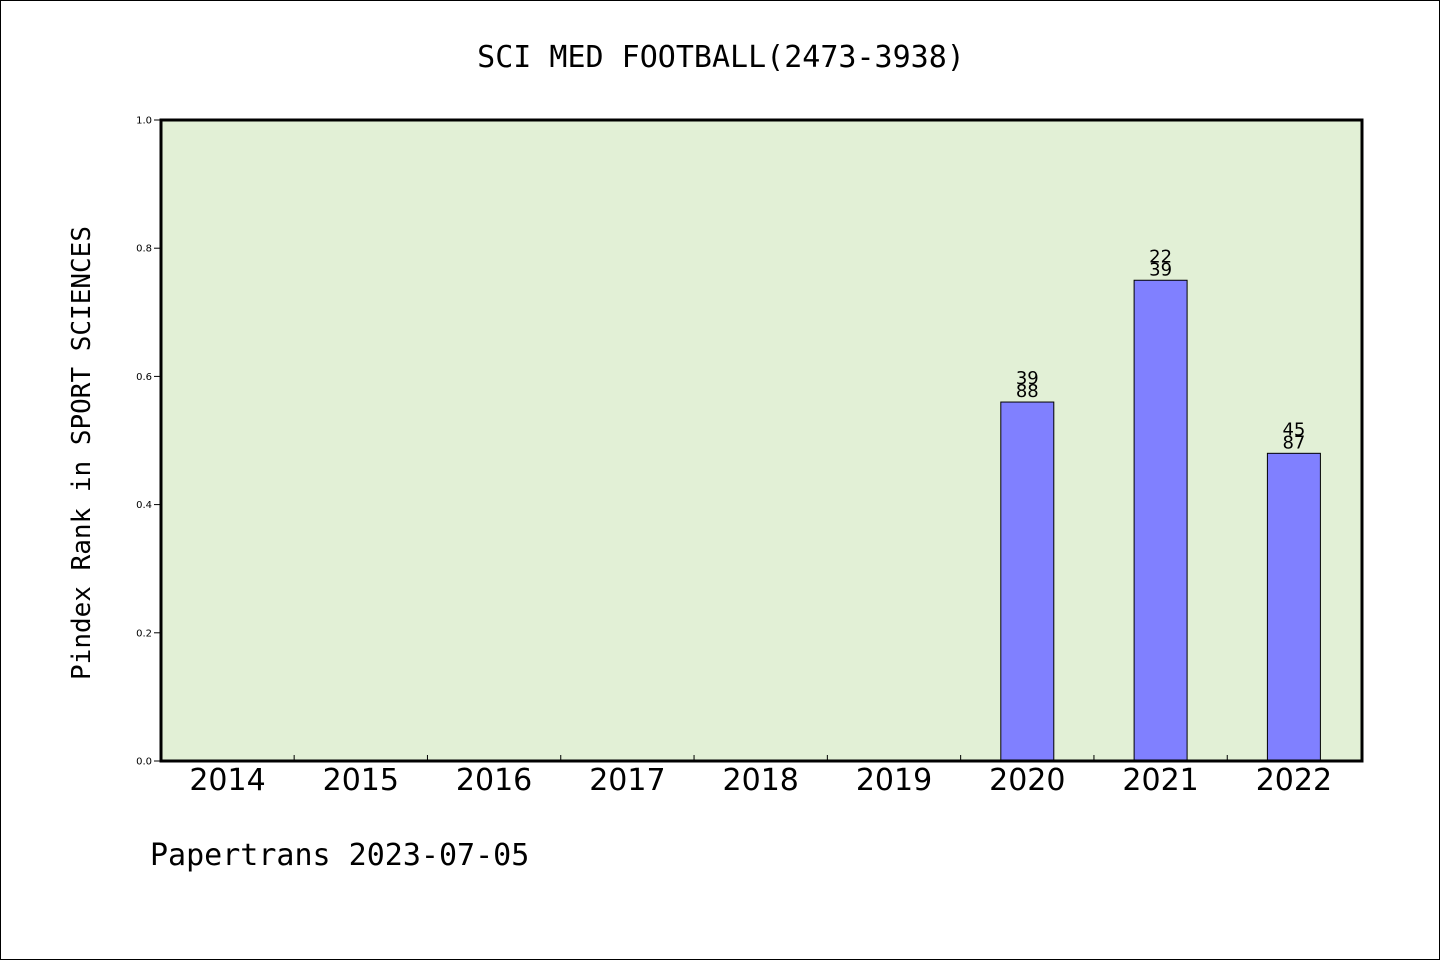 The image size is (1440, 960). I want to click on x-tick-label: 2019, so click(894, 780).